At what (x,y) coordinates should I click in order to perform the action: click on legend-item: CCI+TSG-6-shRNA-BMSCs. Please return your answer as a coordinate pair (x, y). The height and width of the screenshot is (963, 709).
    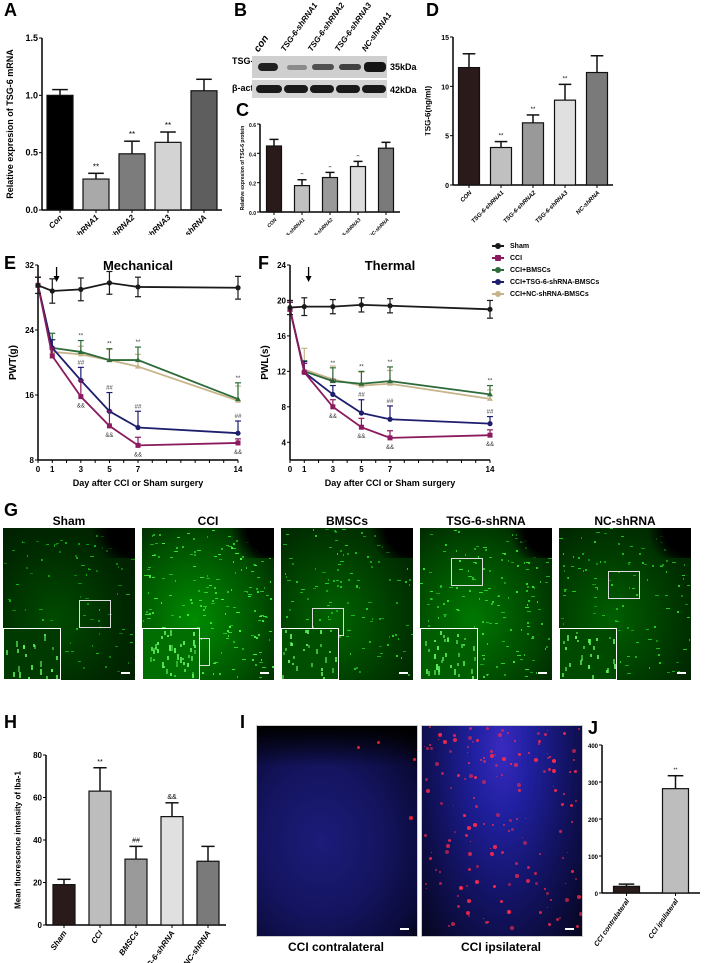
    Looking at the image, I should click on (599, 282).